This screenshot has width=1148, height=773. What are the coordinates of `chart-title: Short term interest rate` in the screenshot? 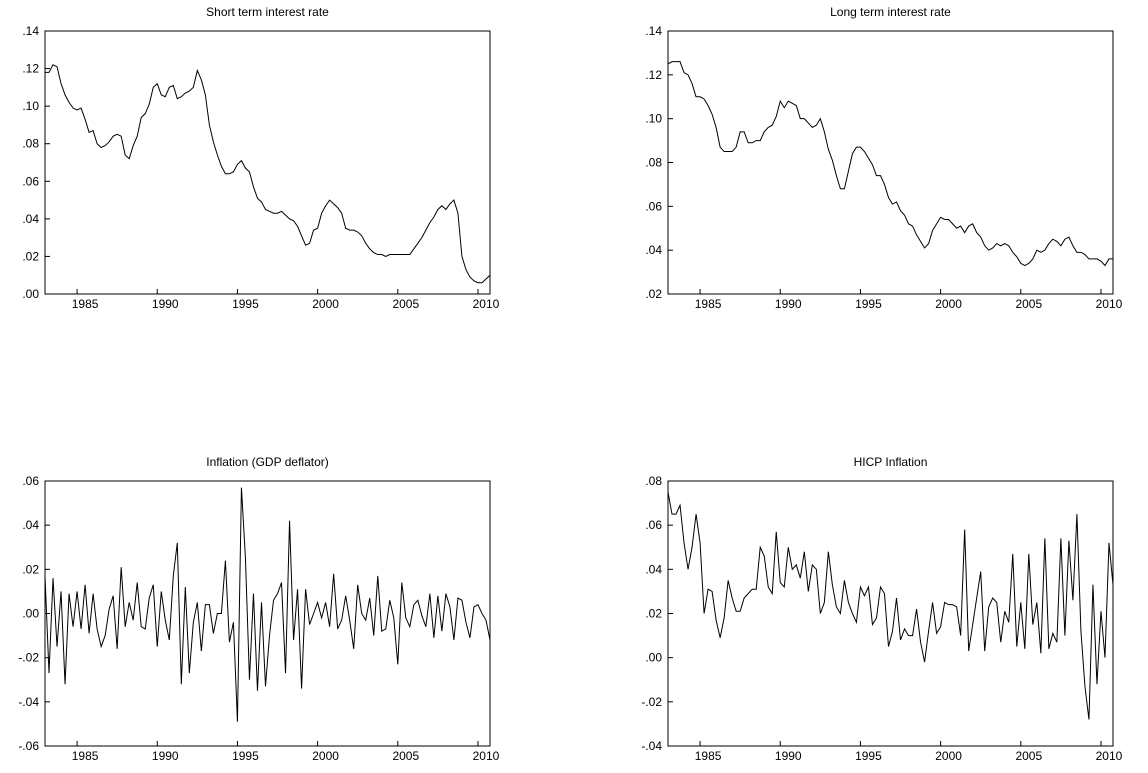 It's located at (267, 12).